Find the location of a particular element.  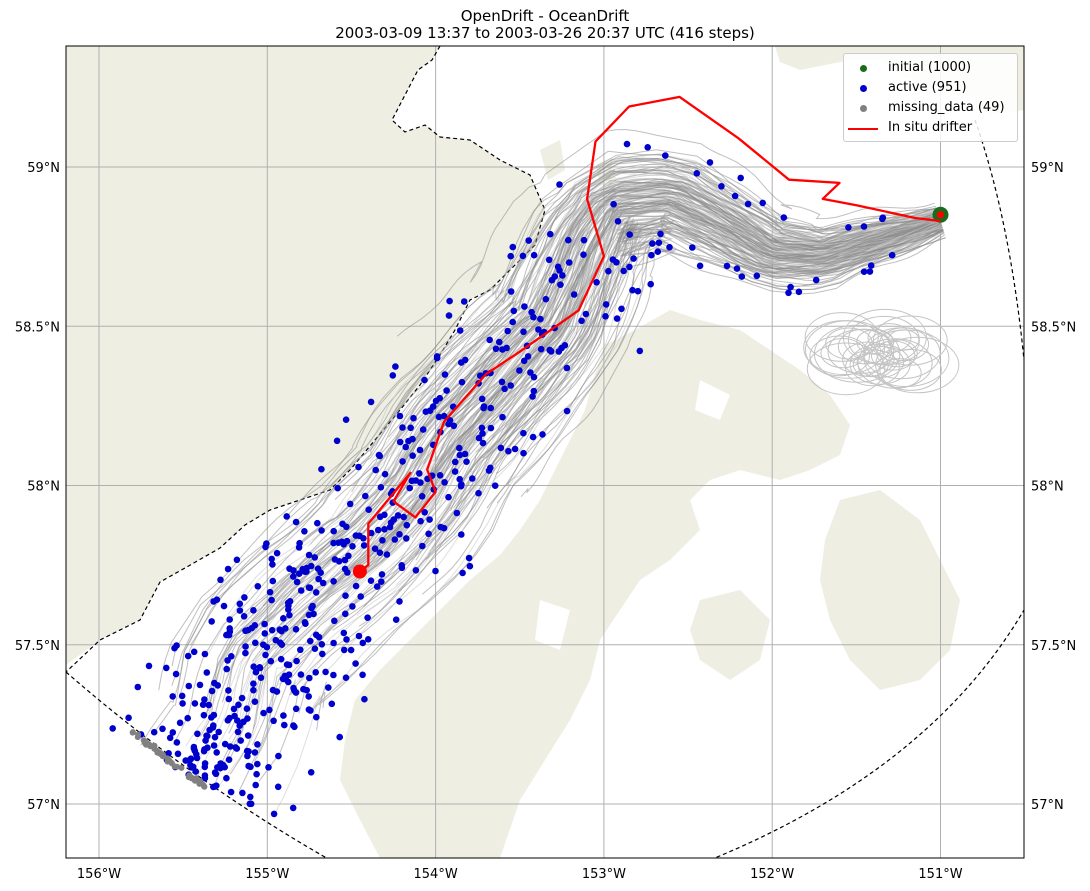

drifter-end-marker is located at coordinates (359, 571).